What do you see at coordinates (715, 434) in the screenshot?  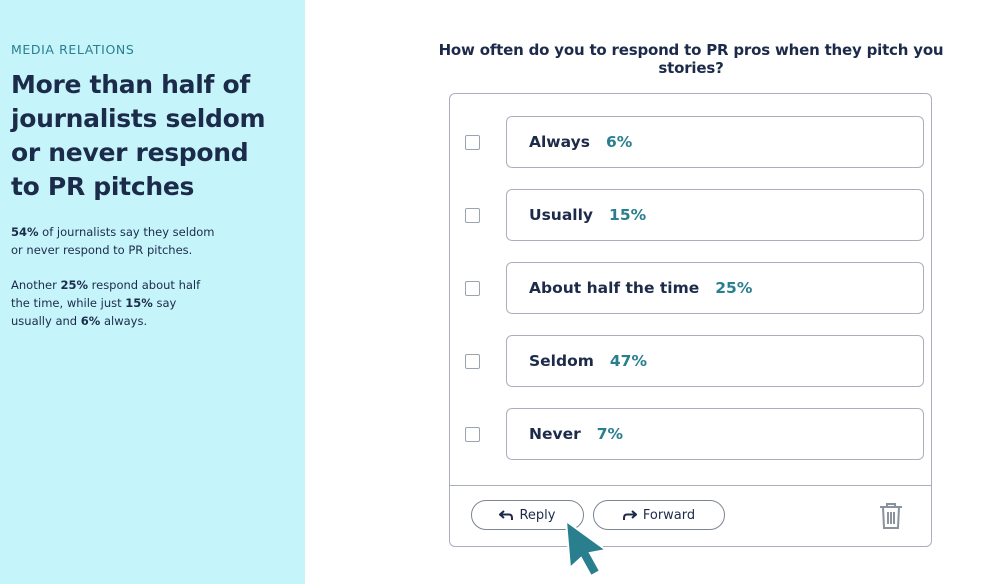 I see `option-box: Never 7%` at bounding box center [715, 434].